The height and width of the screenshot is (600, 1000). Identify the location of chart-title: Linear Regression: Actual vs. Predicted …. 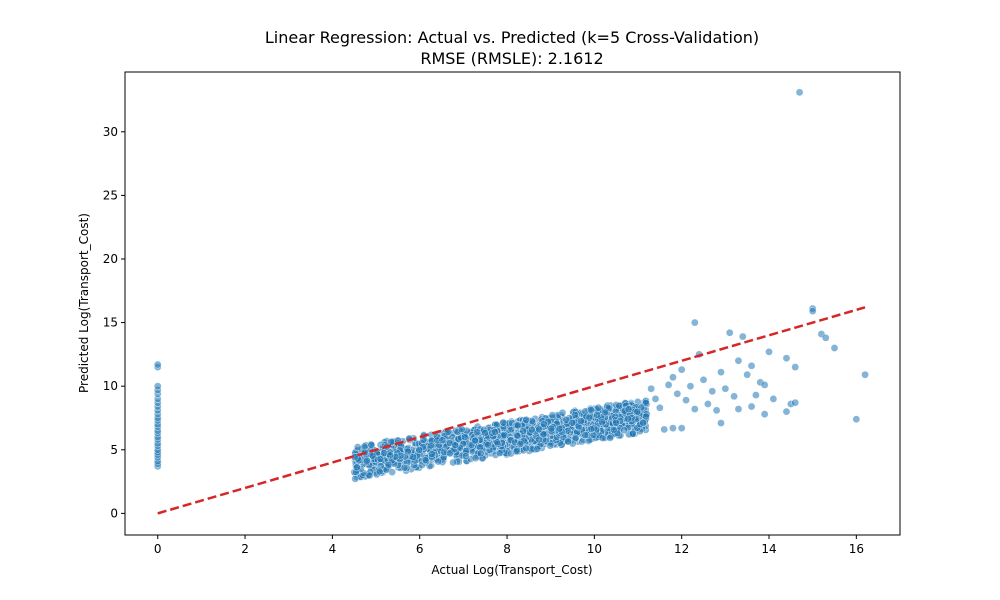
(512, 37).